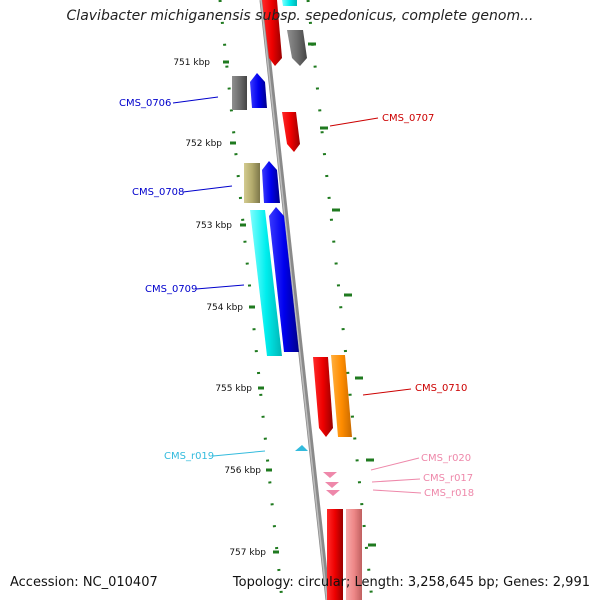 Image resolution: width=600 pixels, height=600 pixels. I want to click on genome-backbone, so click(295, 300).